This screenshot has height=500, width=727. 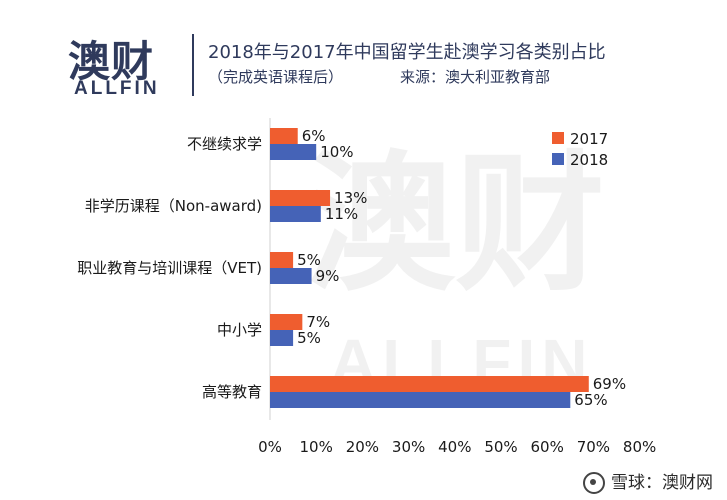 I want to click on header-divider, so click(x=193, y=65).